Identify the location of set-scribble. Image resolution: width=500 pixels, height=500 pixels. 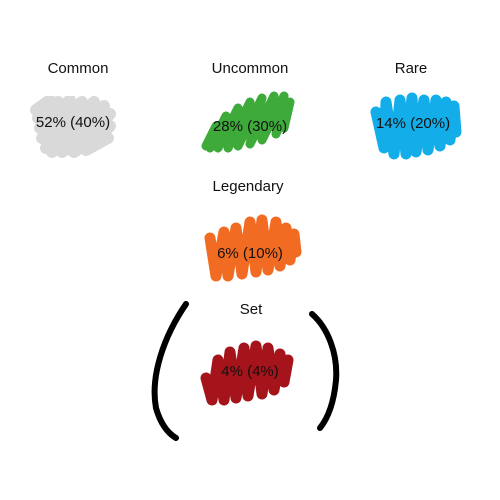
(247, 373).